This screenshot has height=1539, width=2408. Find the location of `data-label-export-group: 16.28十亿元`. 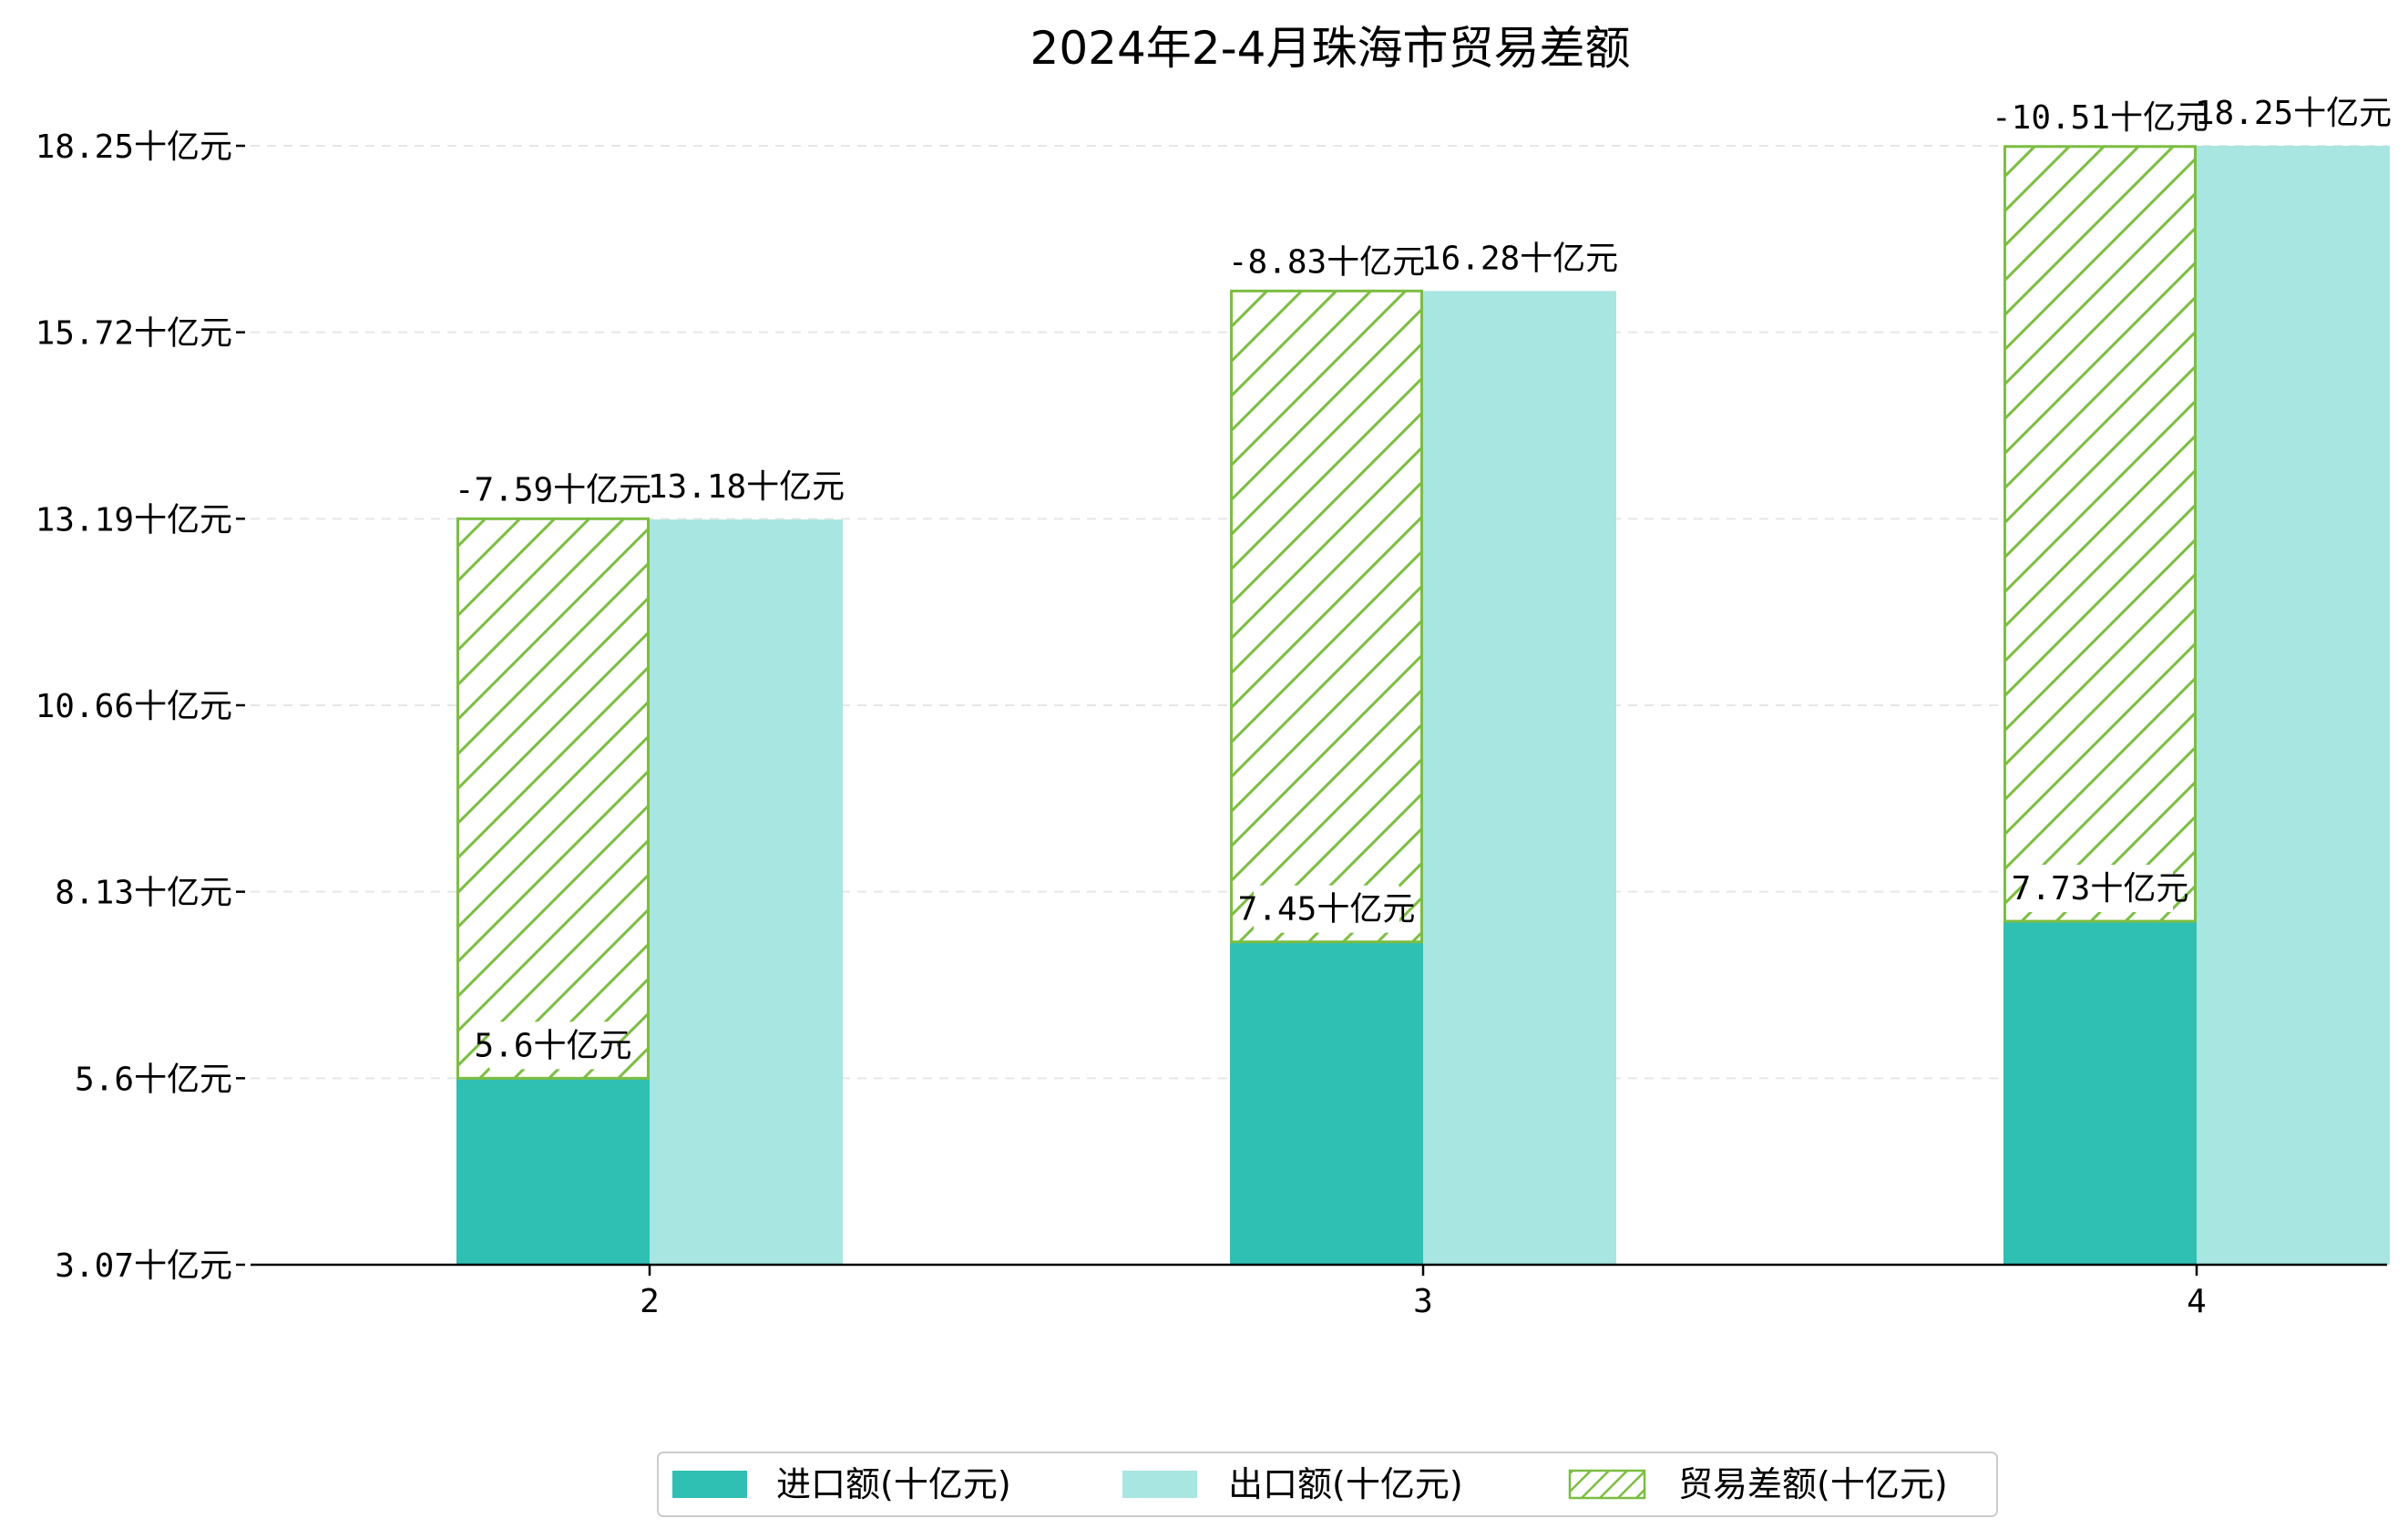

data-label-export-group: 16.28十亿元 is located at coordinates (1520, 258).